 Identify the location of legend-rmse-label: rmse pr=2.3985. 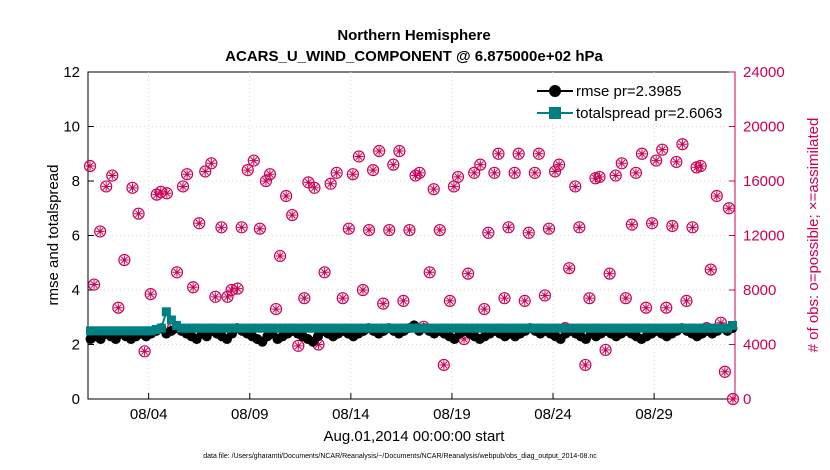
(628, 91).